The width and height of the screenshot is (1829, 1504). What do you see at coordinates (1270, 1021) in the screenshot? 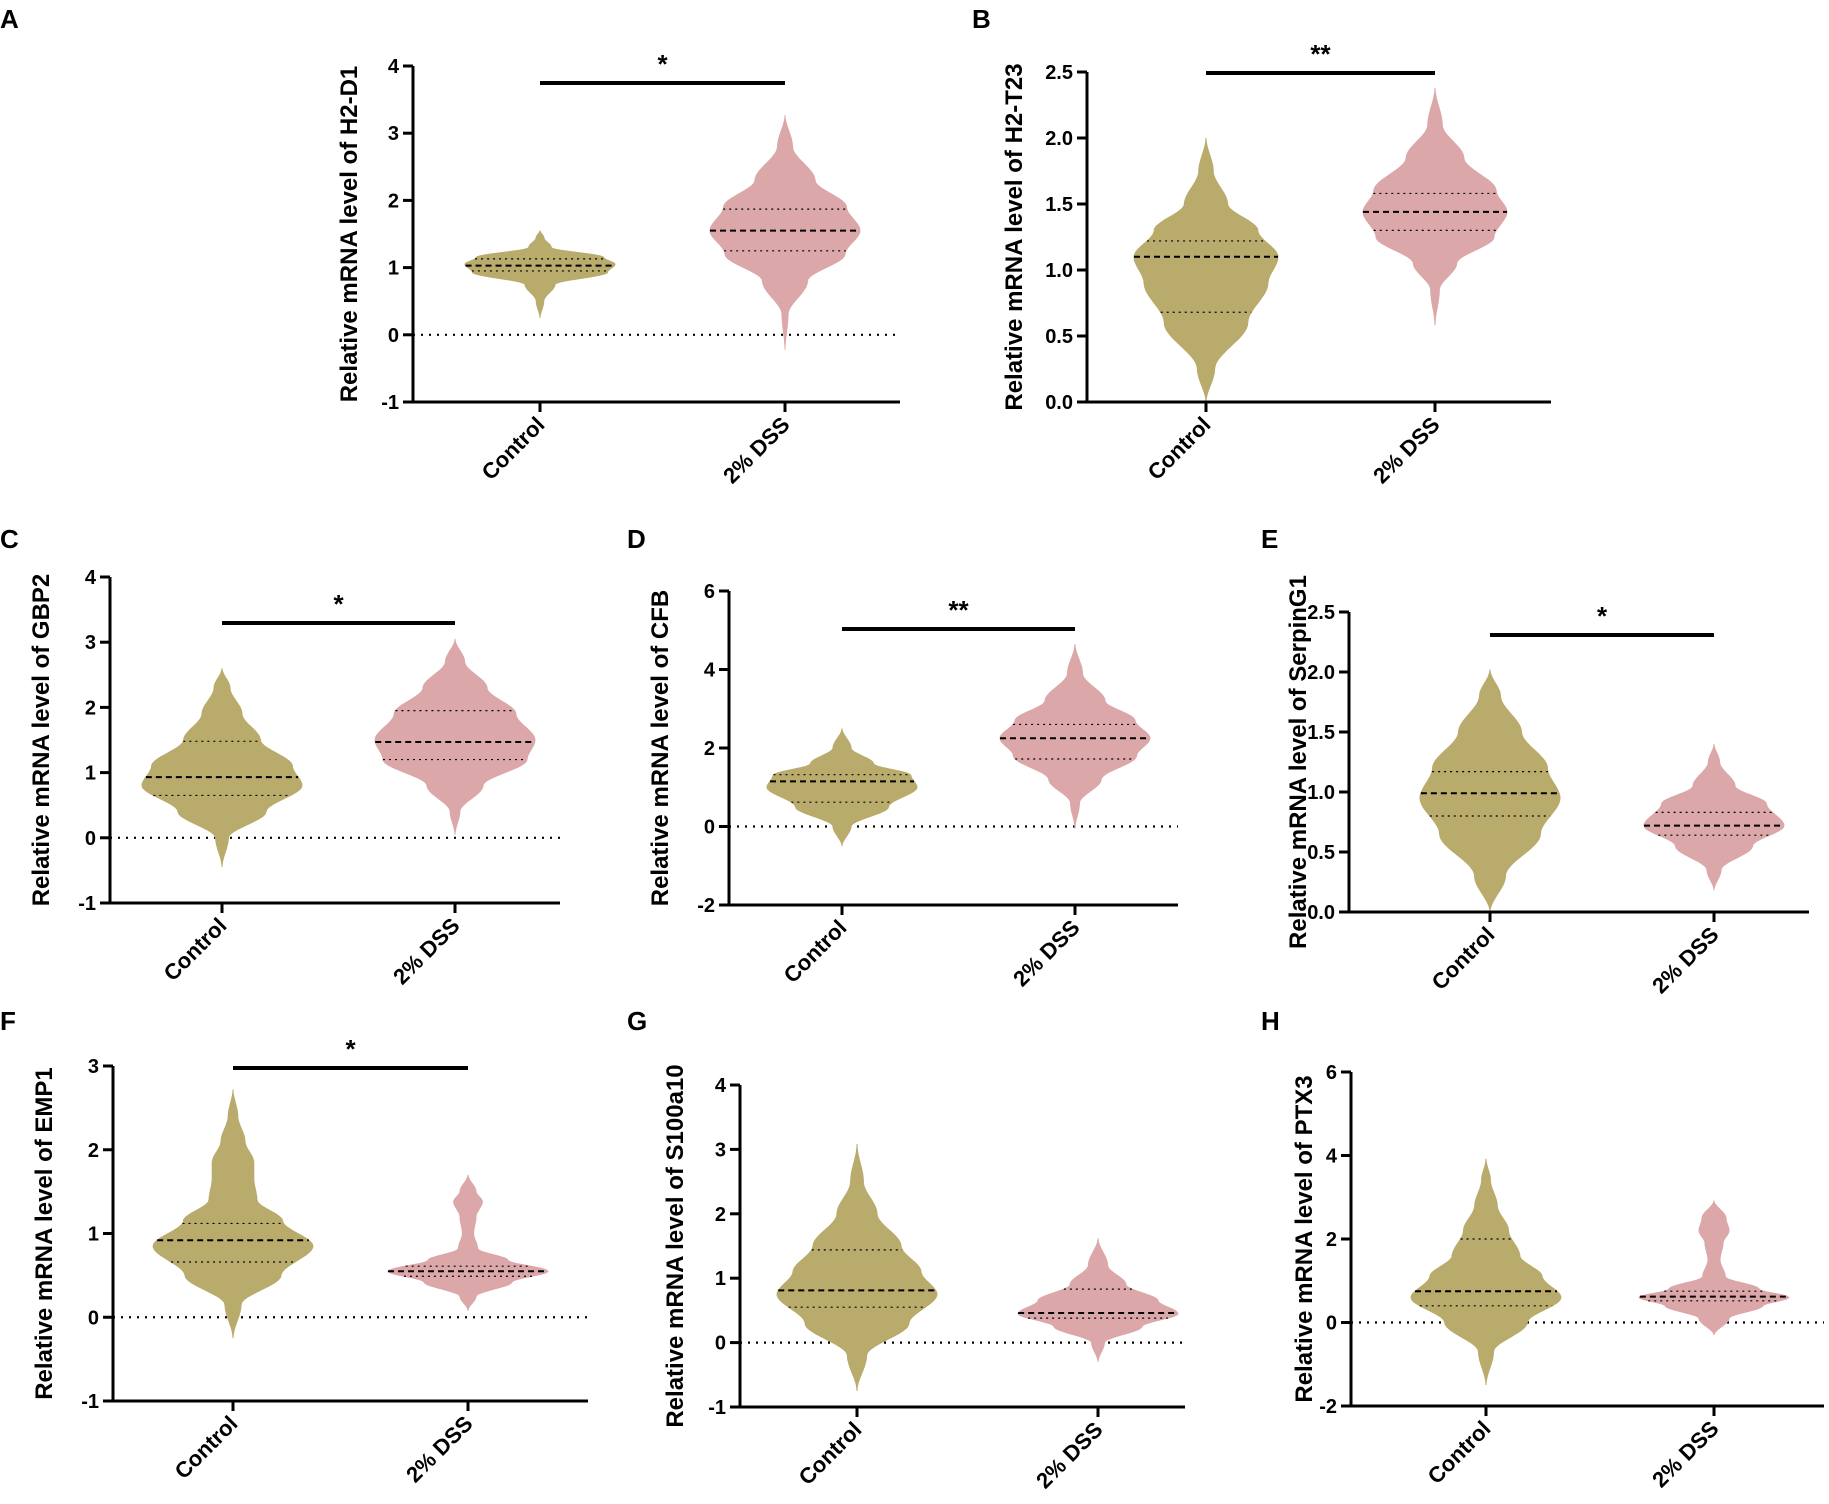
I see `panel-letter: H` at bounding box center [1270, 1021].